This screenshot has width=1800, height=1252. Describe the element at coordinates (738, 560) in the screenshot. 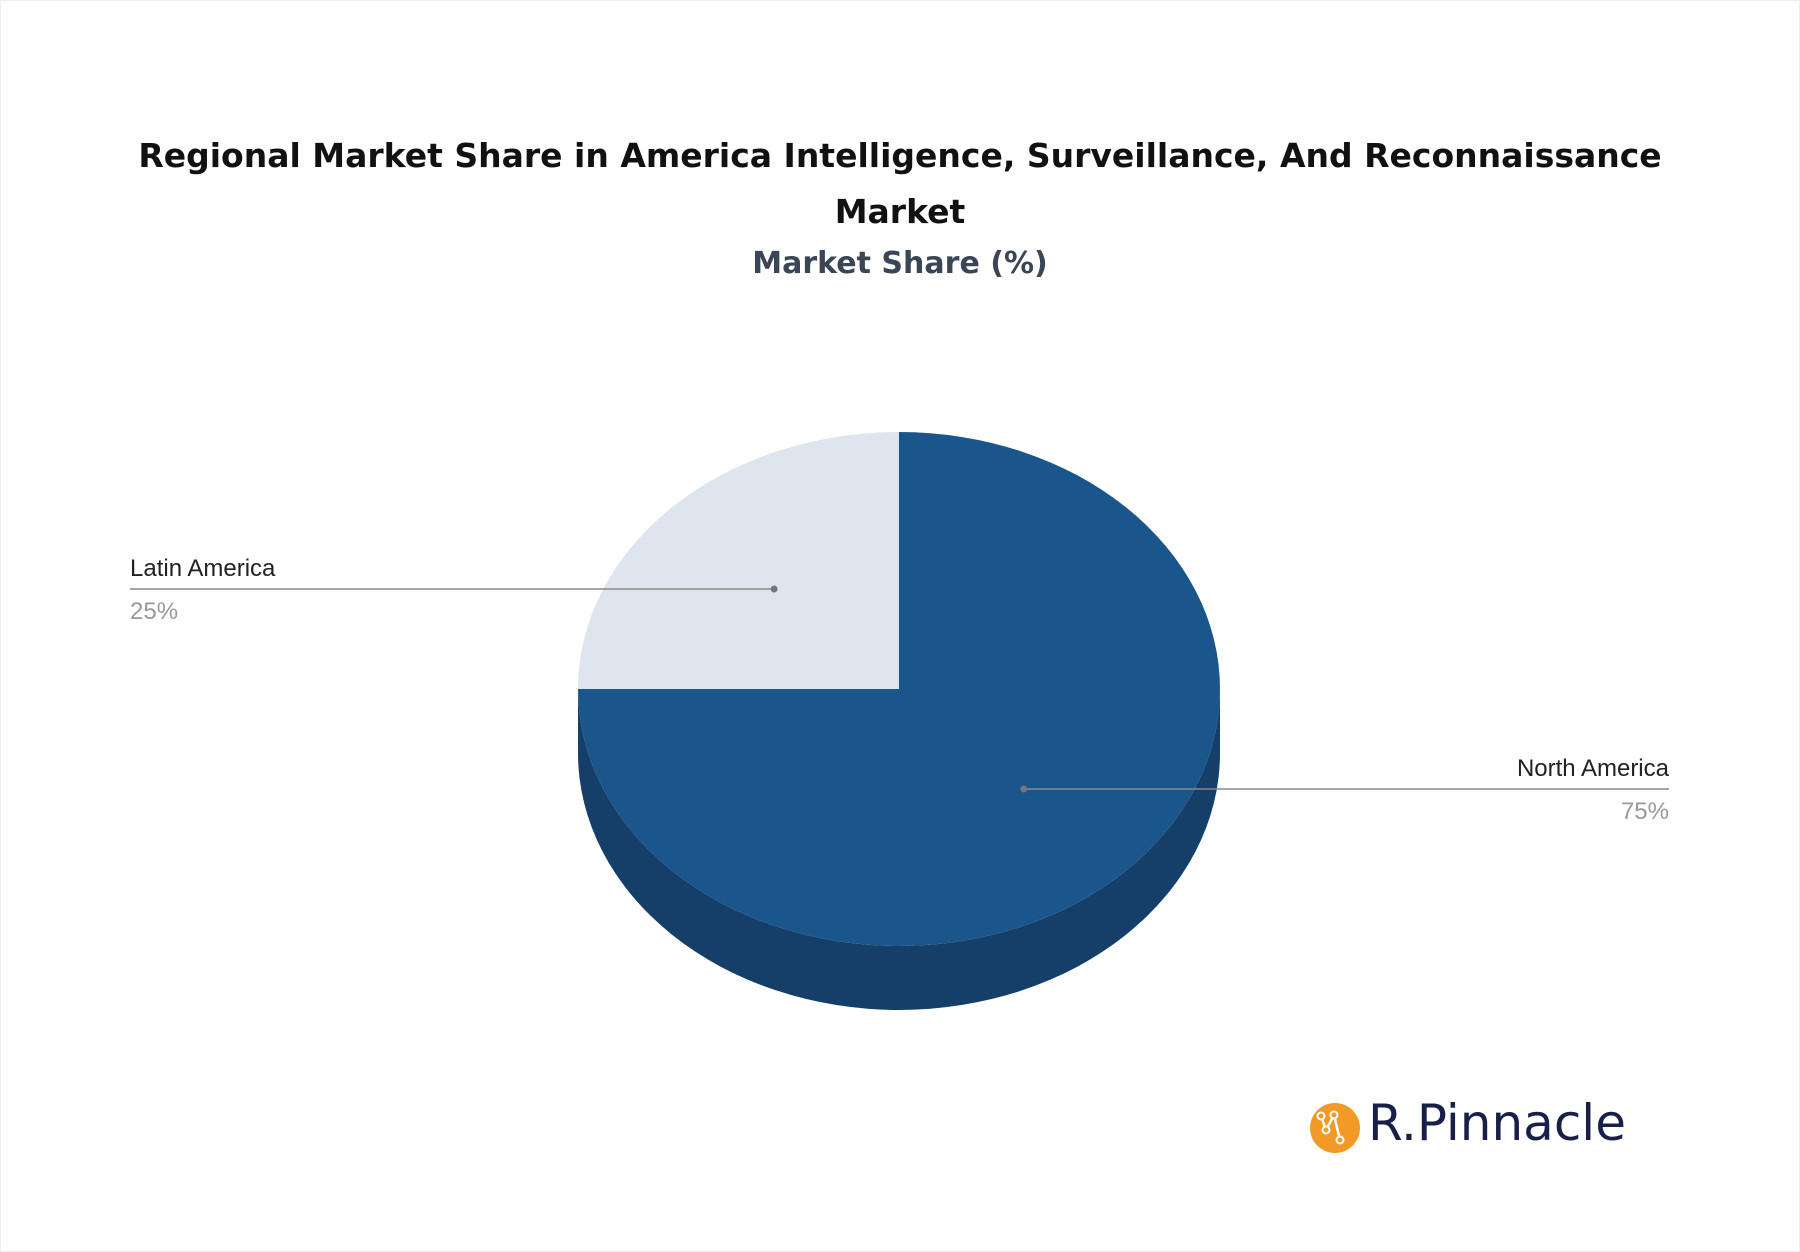

I see `pie-slice-latin-america` at that location.